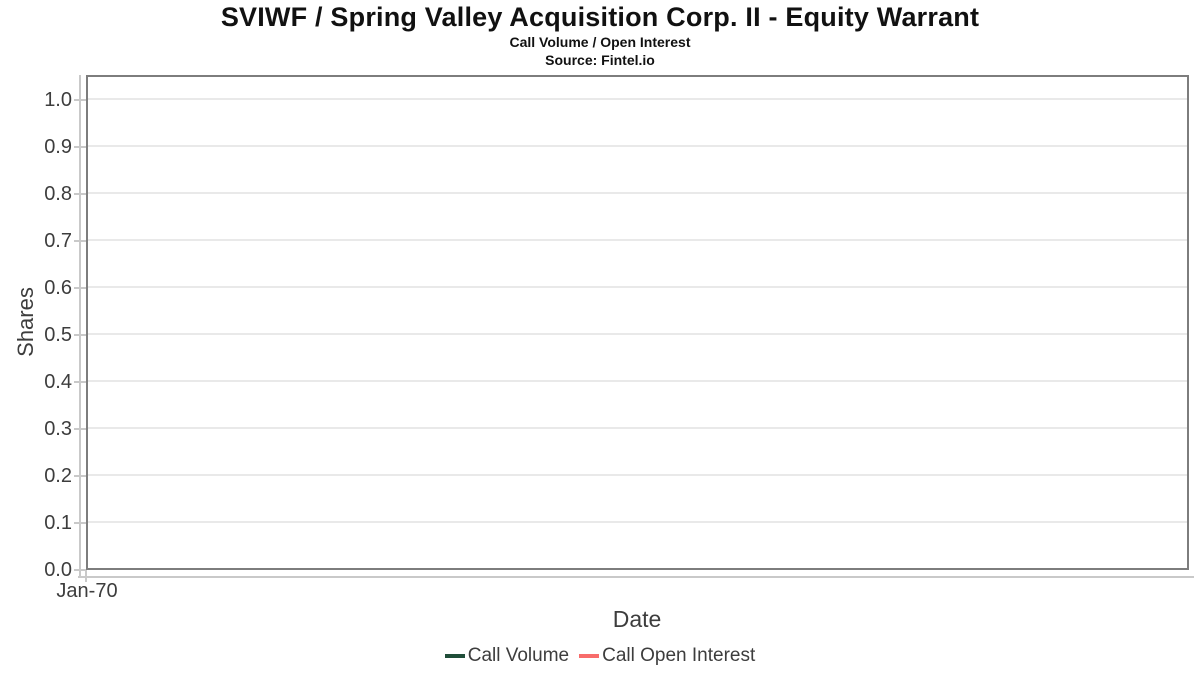  Describe the element at coordinates (589, 656) in the screenshot. I see `call-open-interest-line-swatch-icon` at that location.